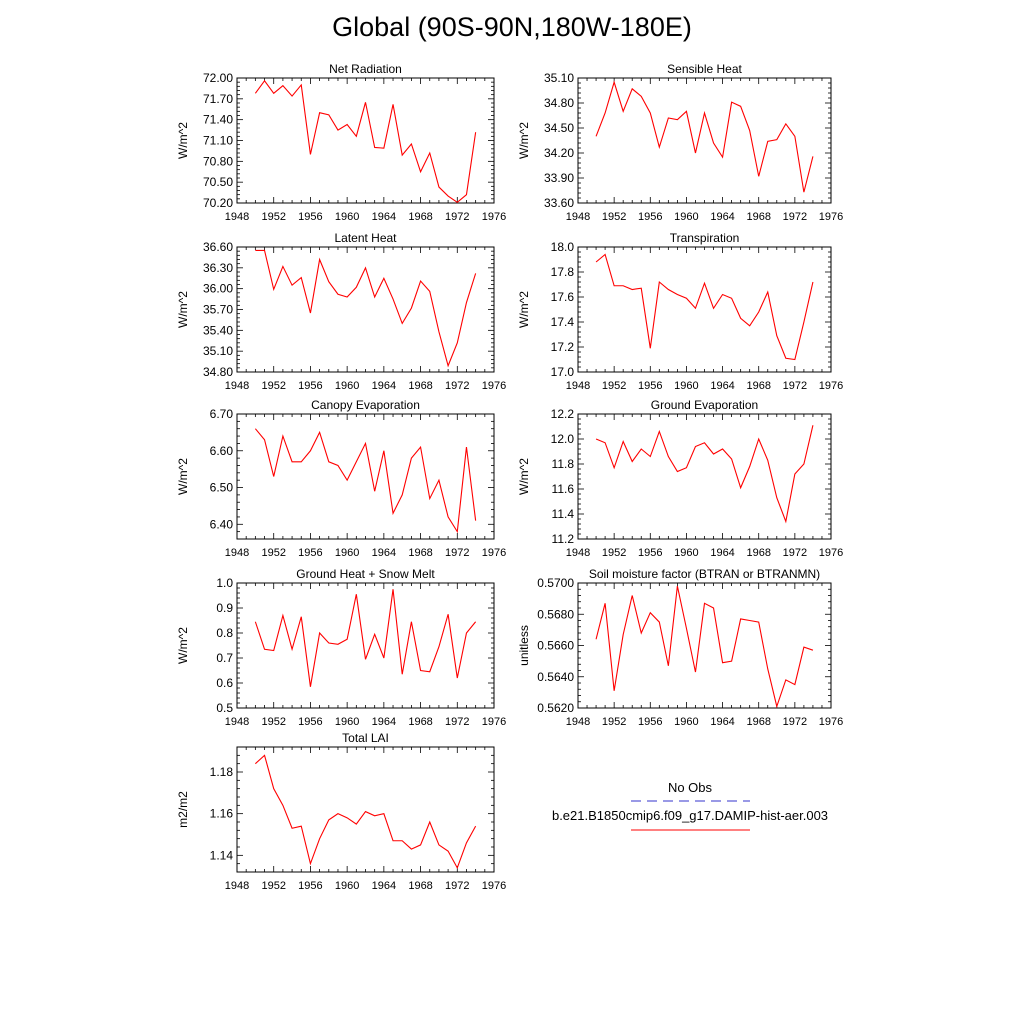  I want to click on y-tick-label: 35.10, so click(218, 351).